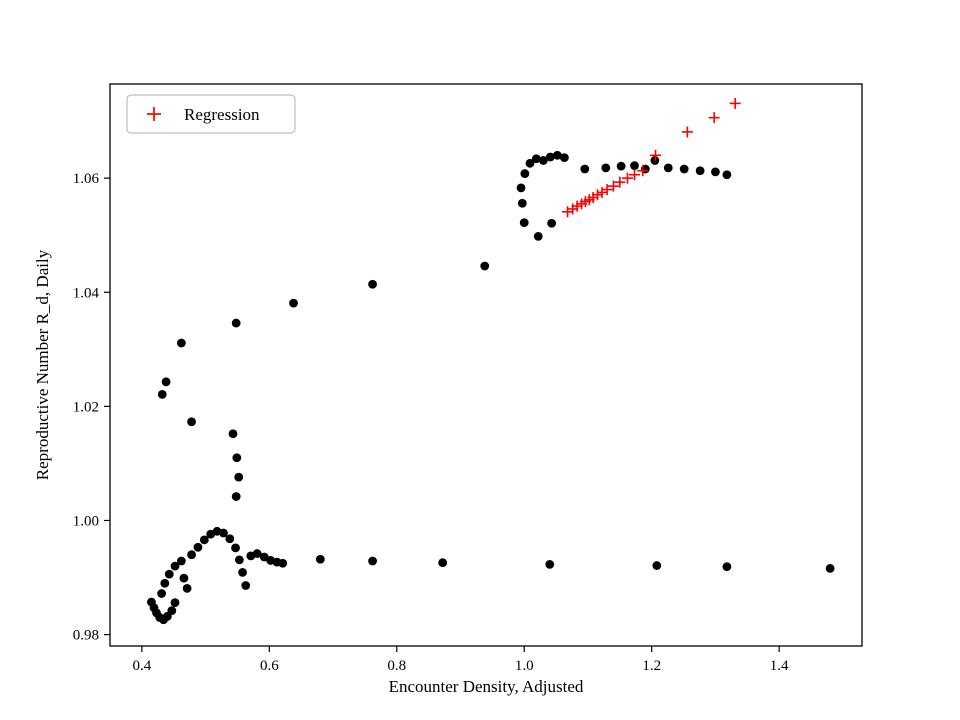 This screenshot has width=960, height=720. What do you see at coordinates (86, 636) in the screenshot?
I see `y-tick-label: 0.98` at bounding box center [86, 636].